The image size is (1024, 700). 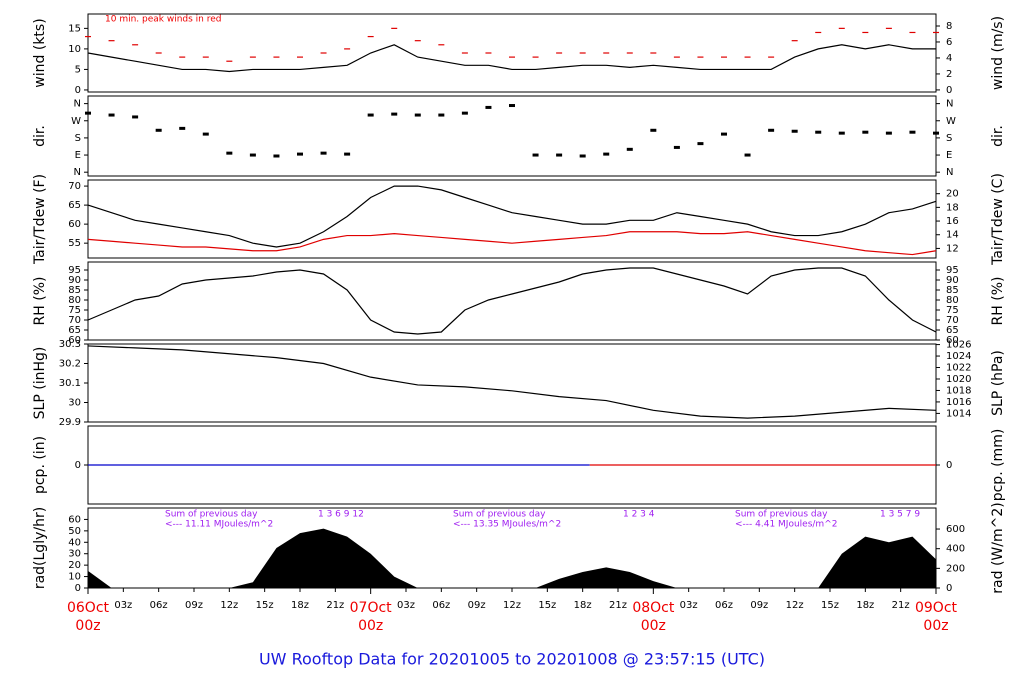 What do you see at coordinates (74, 565) in the screenshot?
I see `y-tick-label: 20` at bounding box center [74, 565].